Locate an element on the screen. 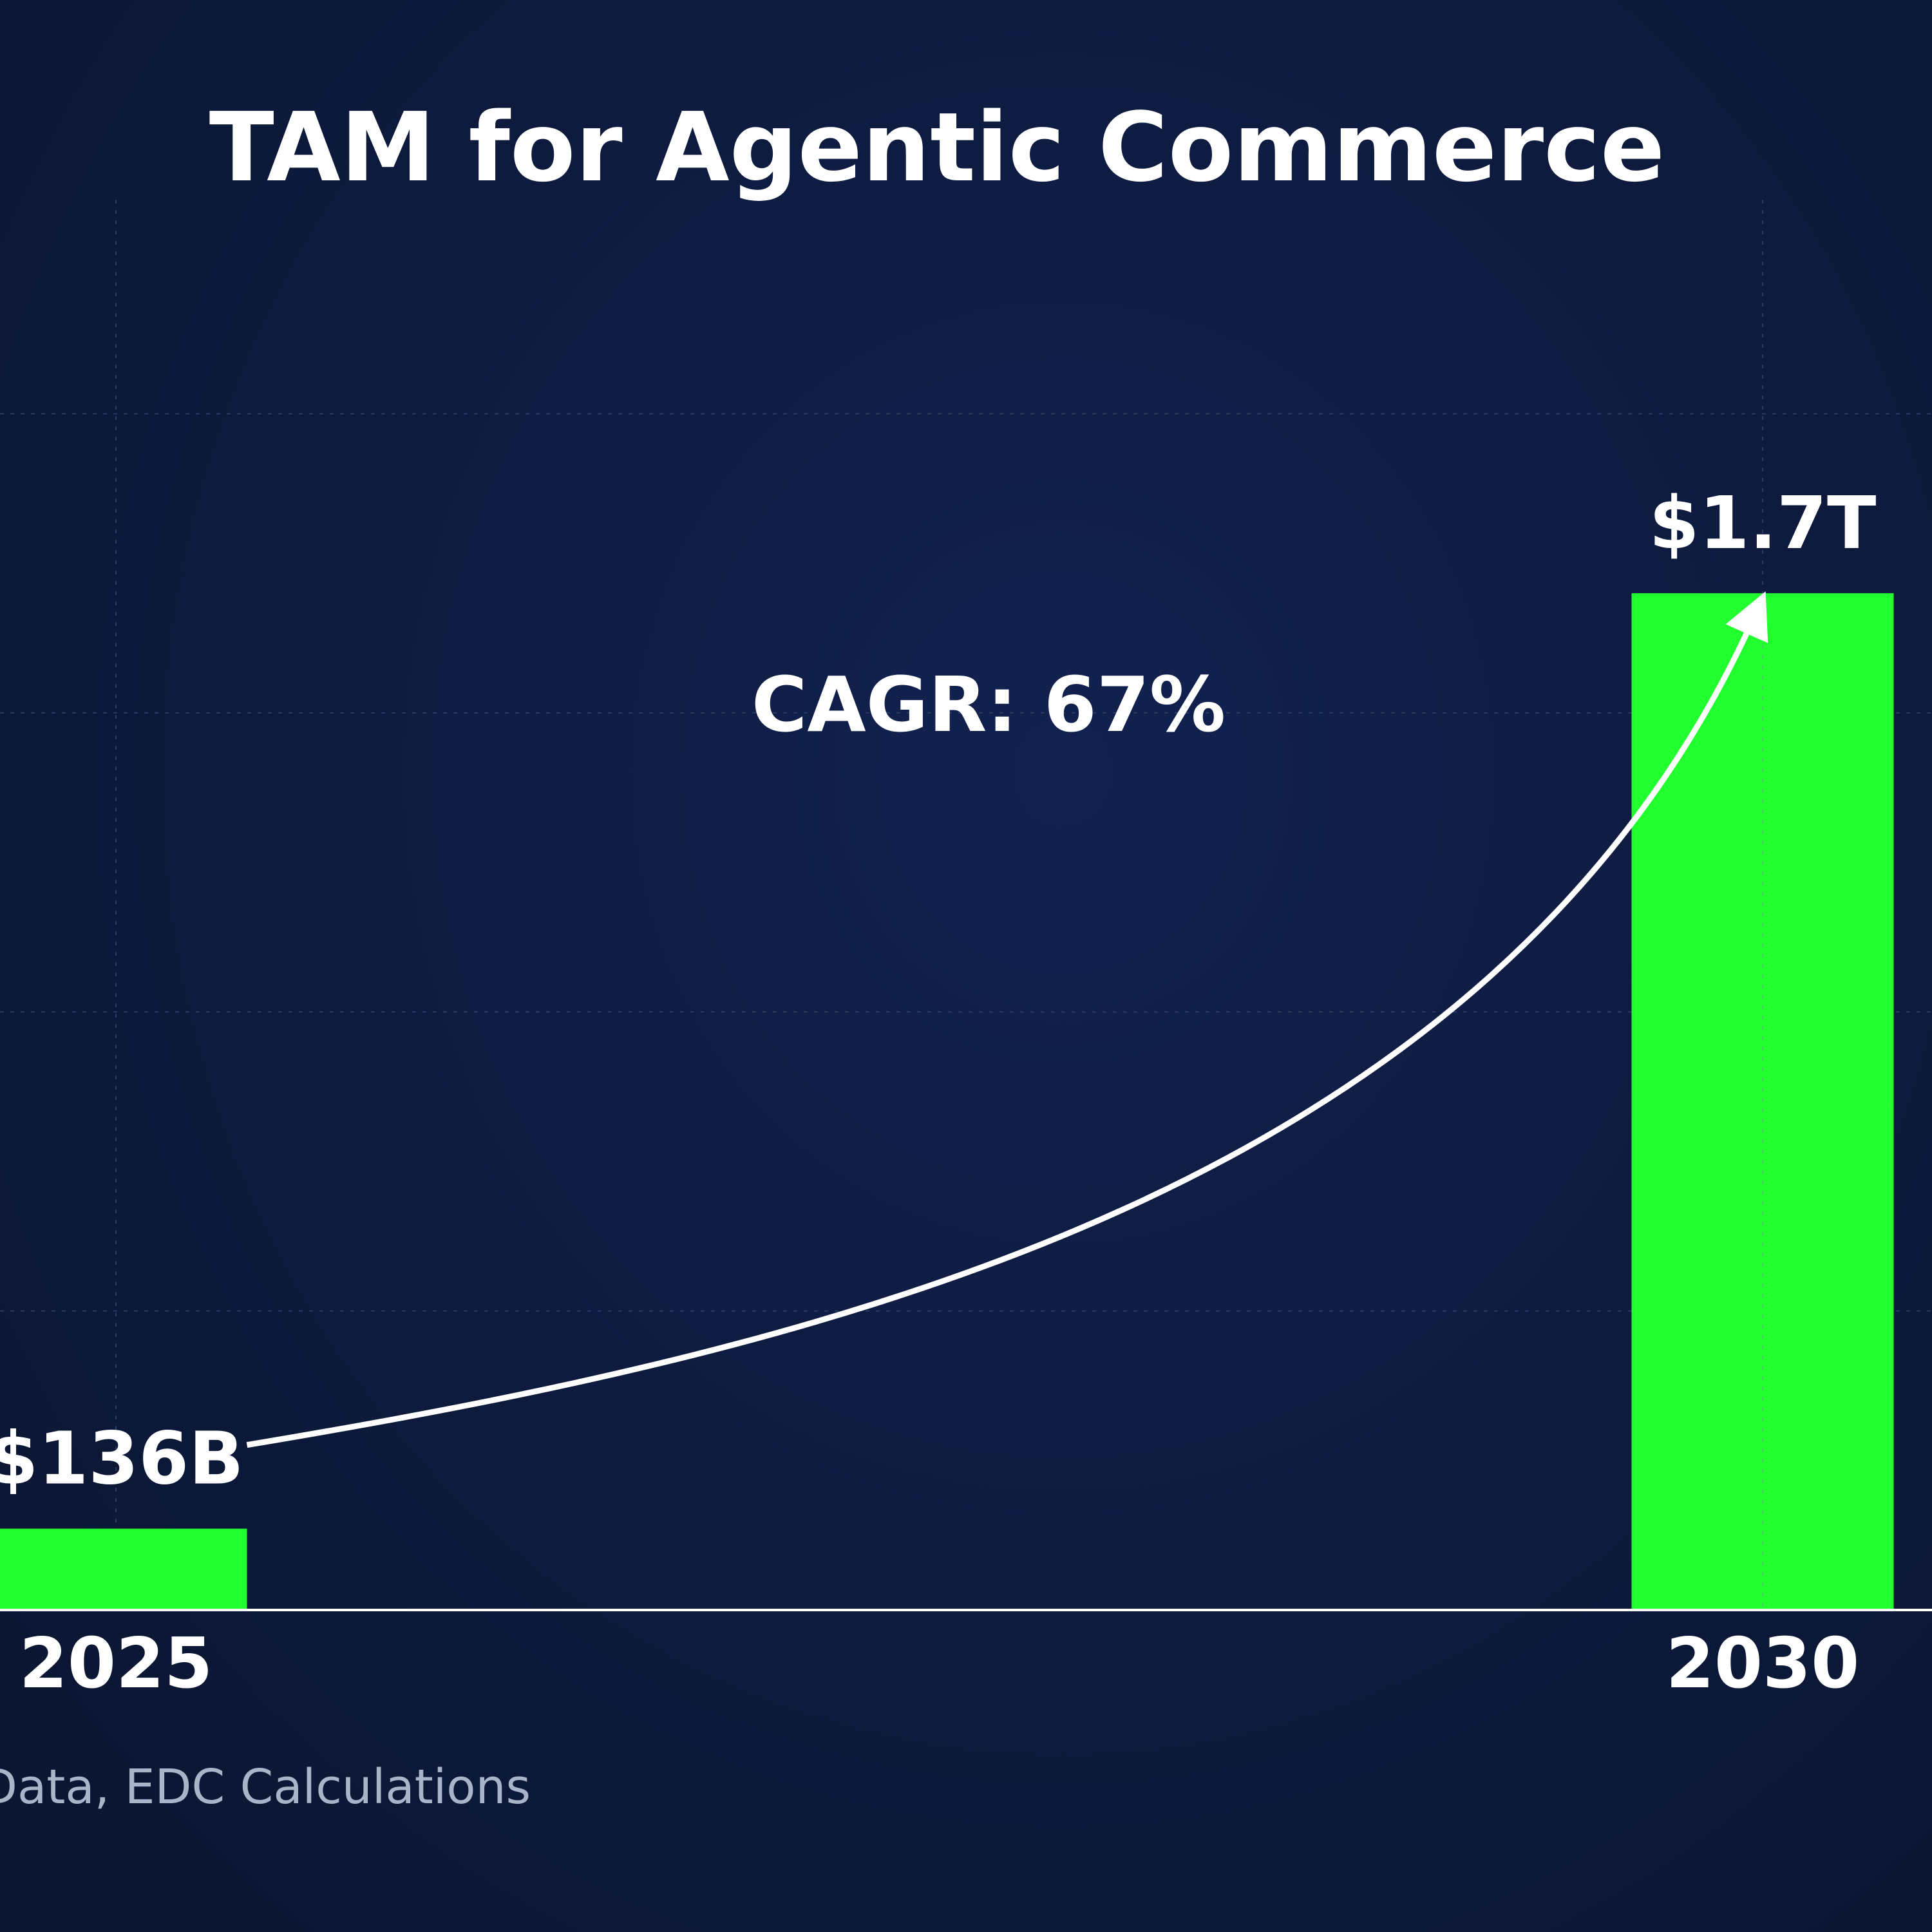  bar-2025 is located at coordinates (124, 1569).